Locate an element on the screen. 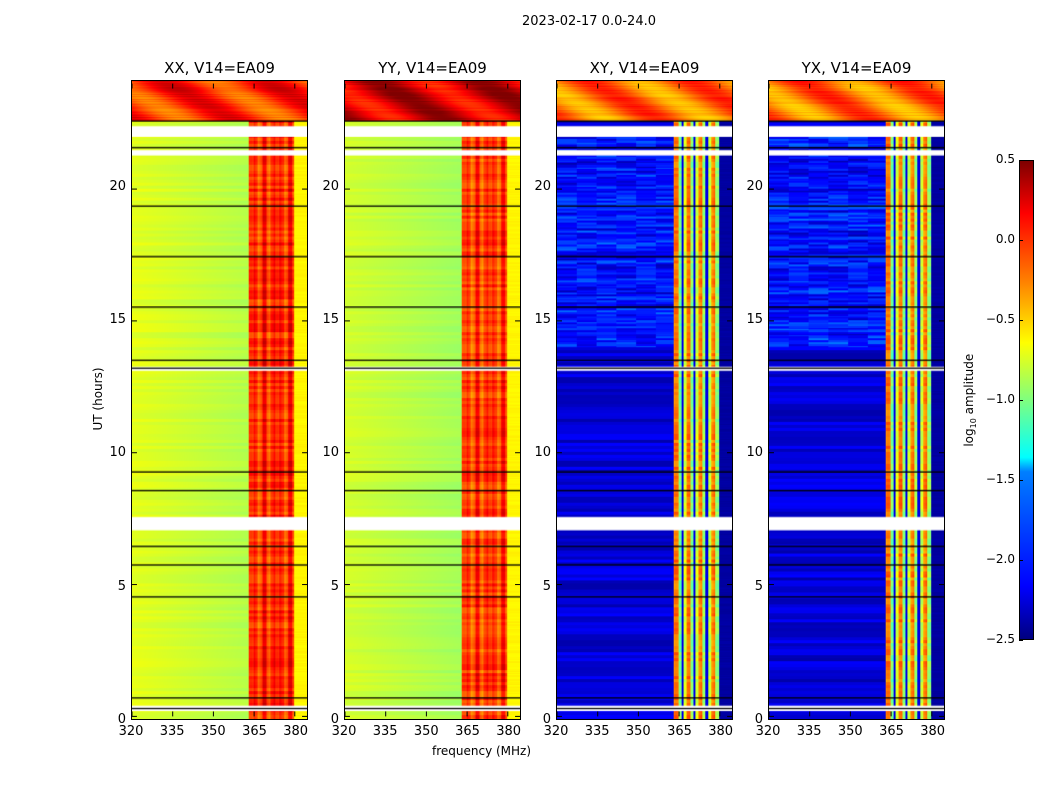 The height and width of the screenshot is (800, 1050). colorbar-tick-label: −2.0 is located at coordinates (1000, 559).